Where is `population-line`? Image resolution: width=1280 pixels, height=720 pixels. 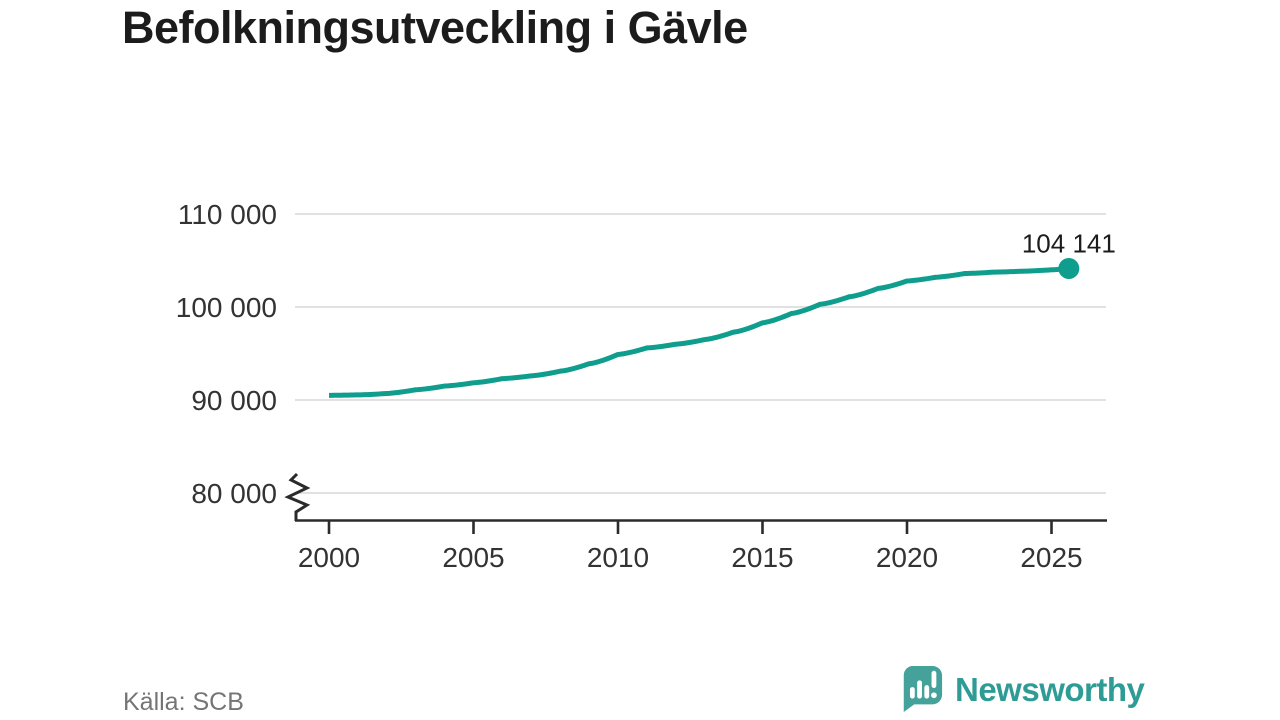
population-line is located at coordinates (699, 332).